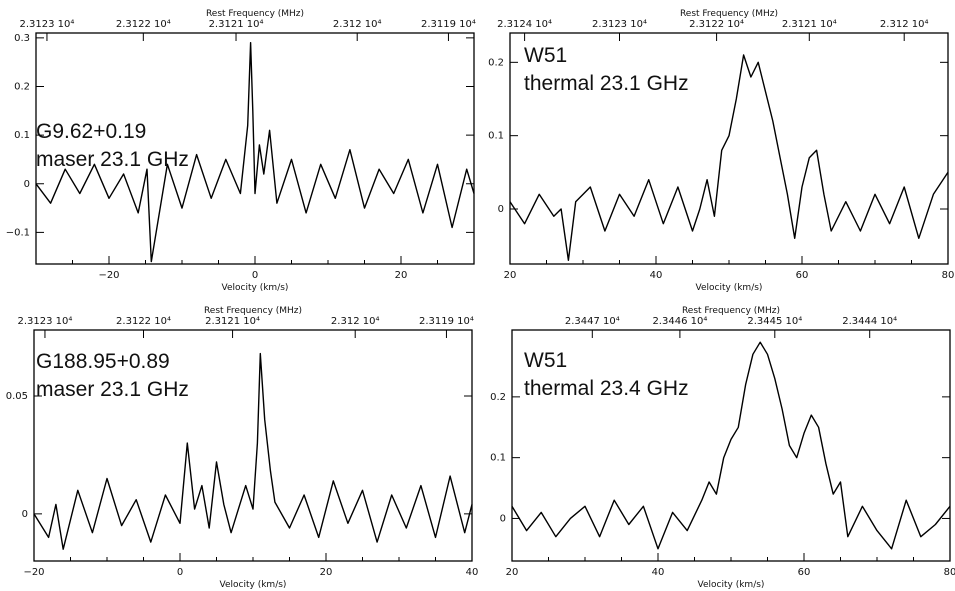 The height and width of the screenshot is (591, 955). Describe the element at coordinates (524, 24) in the screenshot. I see `top-tick-label: 2.3124 10⁴` at that location.